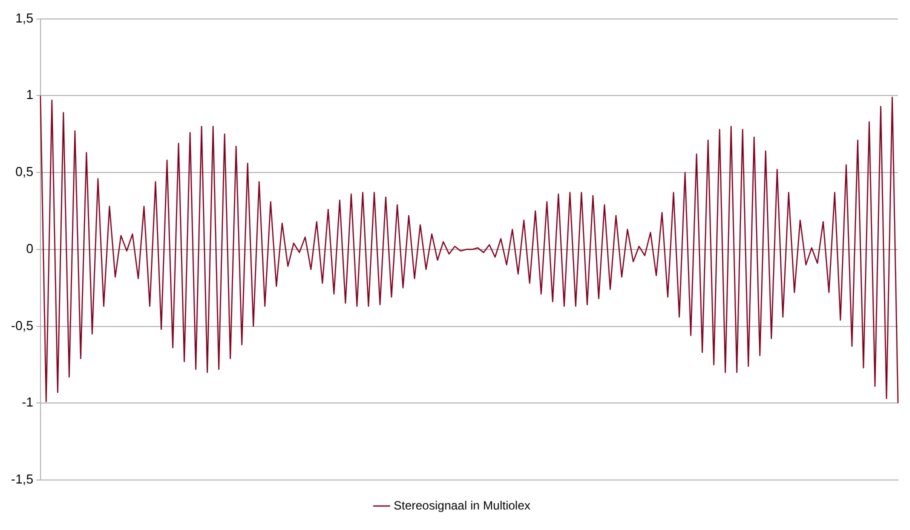 The image size is (910, 530). What do you see at coordinates (30, 248) in the screenshot?
I see `y-tick-label: 0` at bounding box center [30, 248].